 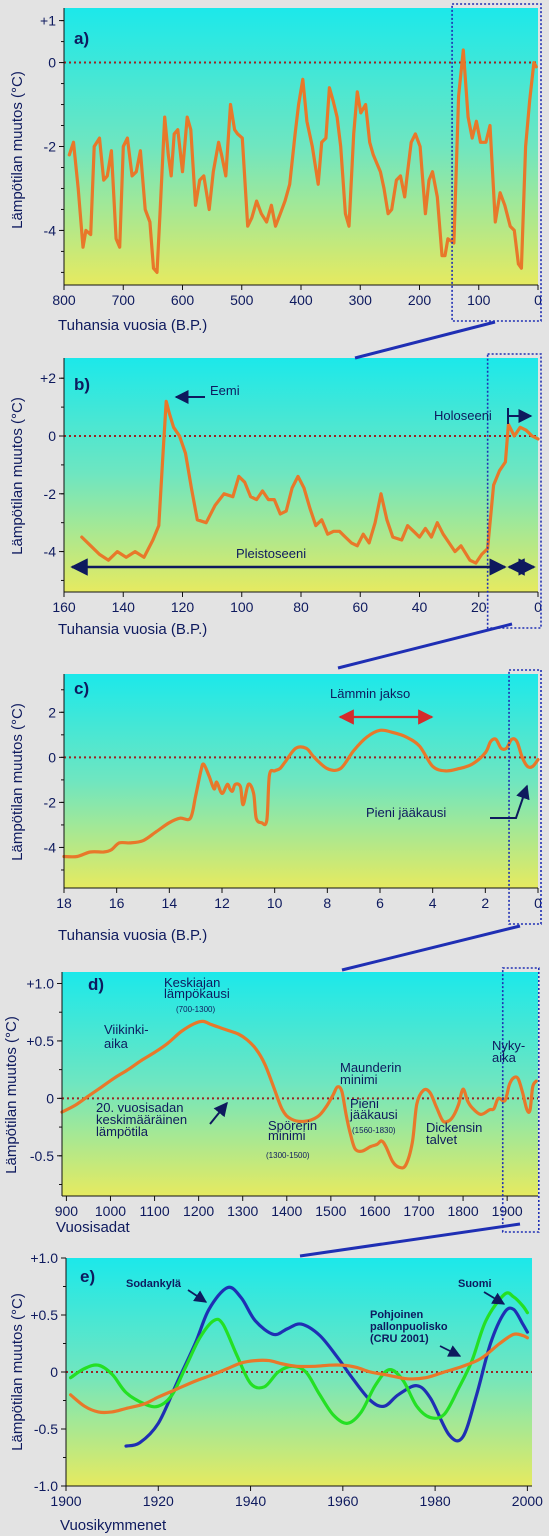 I want to click on x-axis-title: Vuosikymmenet, so click(x=113, y=1525).